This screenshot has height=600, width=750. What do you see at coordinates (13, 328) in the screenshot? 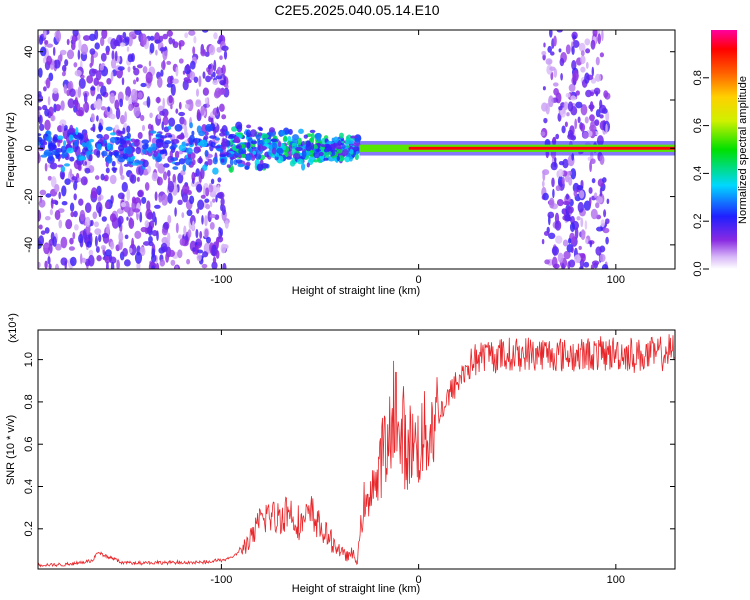
I see `snr-y-multiplier: (x10⁴)` at bounding box center [13, 328].